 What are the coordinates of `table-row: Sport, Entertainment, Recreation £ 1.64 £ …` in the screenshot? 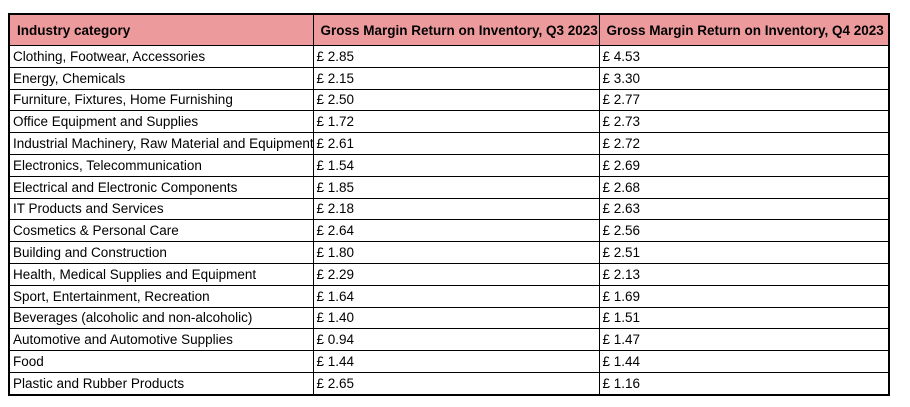 It's located at (449, 296).